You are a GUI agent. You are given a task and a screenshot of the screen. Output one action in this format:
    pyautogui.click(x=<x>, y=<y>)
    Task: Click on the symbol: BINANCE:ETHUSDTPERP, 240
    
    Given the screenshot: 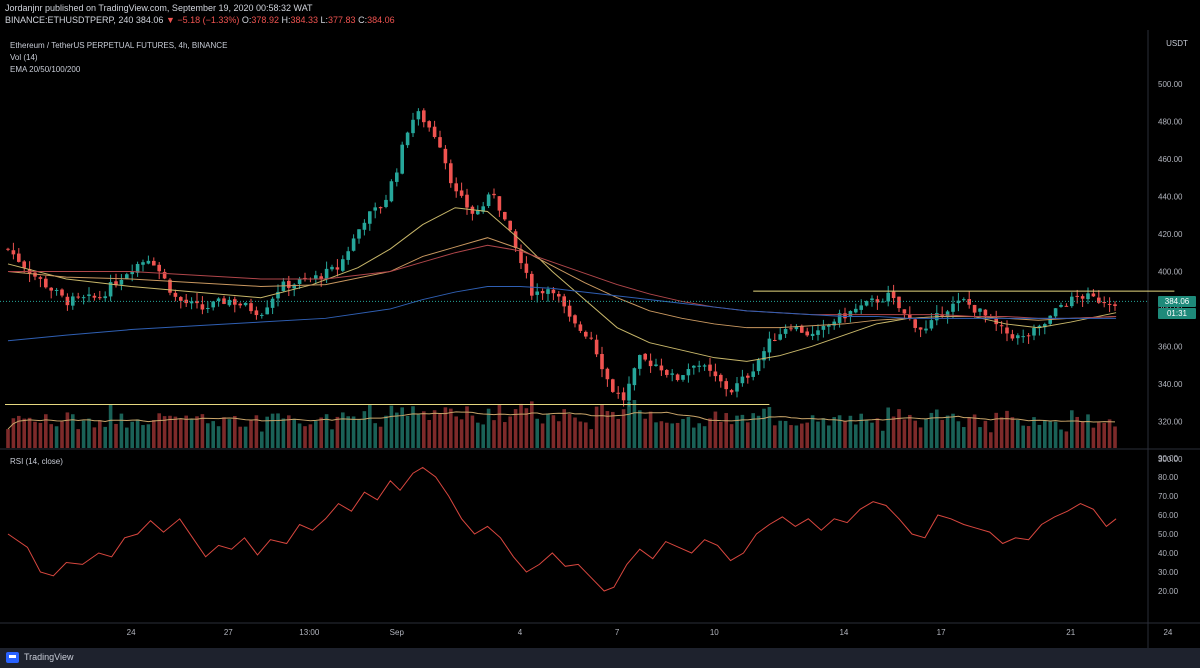 What is the action you would take?
    pyautogui.click(x=69, y=20)
    